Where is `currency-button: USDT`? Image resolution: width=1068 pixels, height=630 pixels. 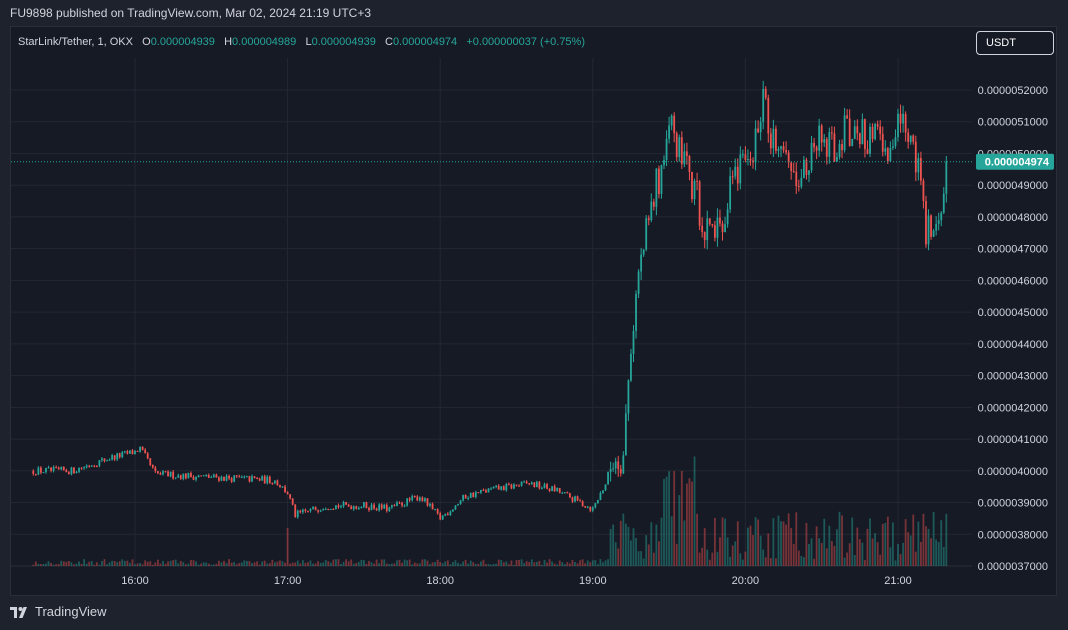
currency-button: USDT is located at coordinates (1015, 43).